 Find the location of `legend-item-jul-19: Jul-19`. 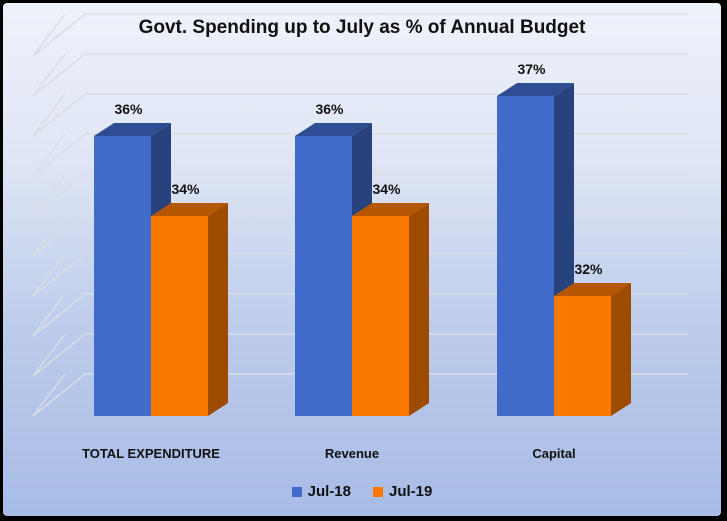

legend-item-jul-19: Jul-19 is located at coordinates (402, 491).